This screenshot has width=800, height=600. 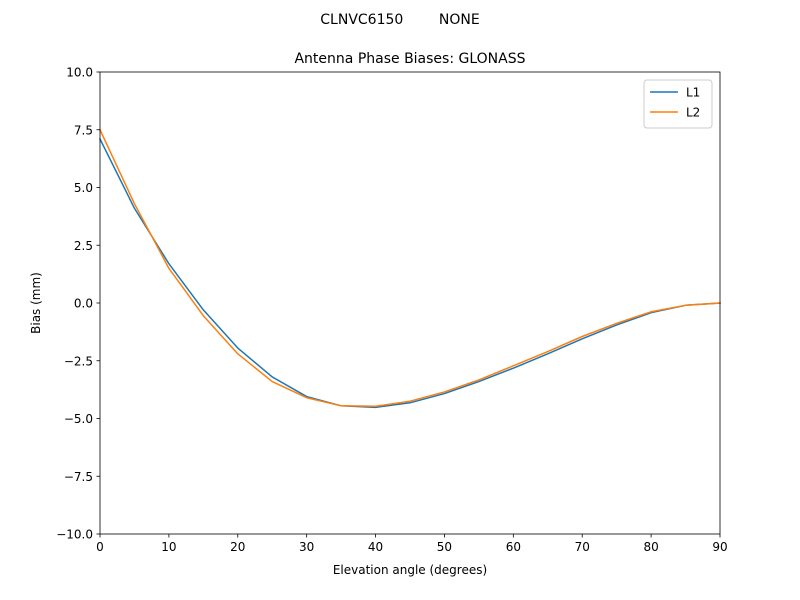 What do you see at coordinates (78, 419) in the screenshot?
I see `y-tick-label: −5.0` at bounding box center [78, 419].